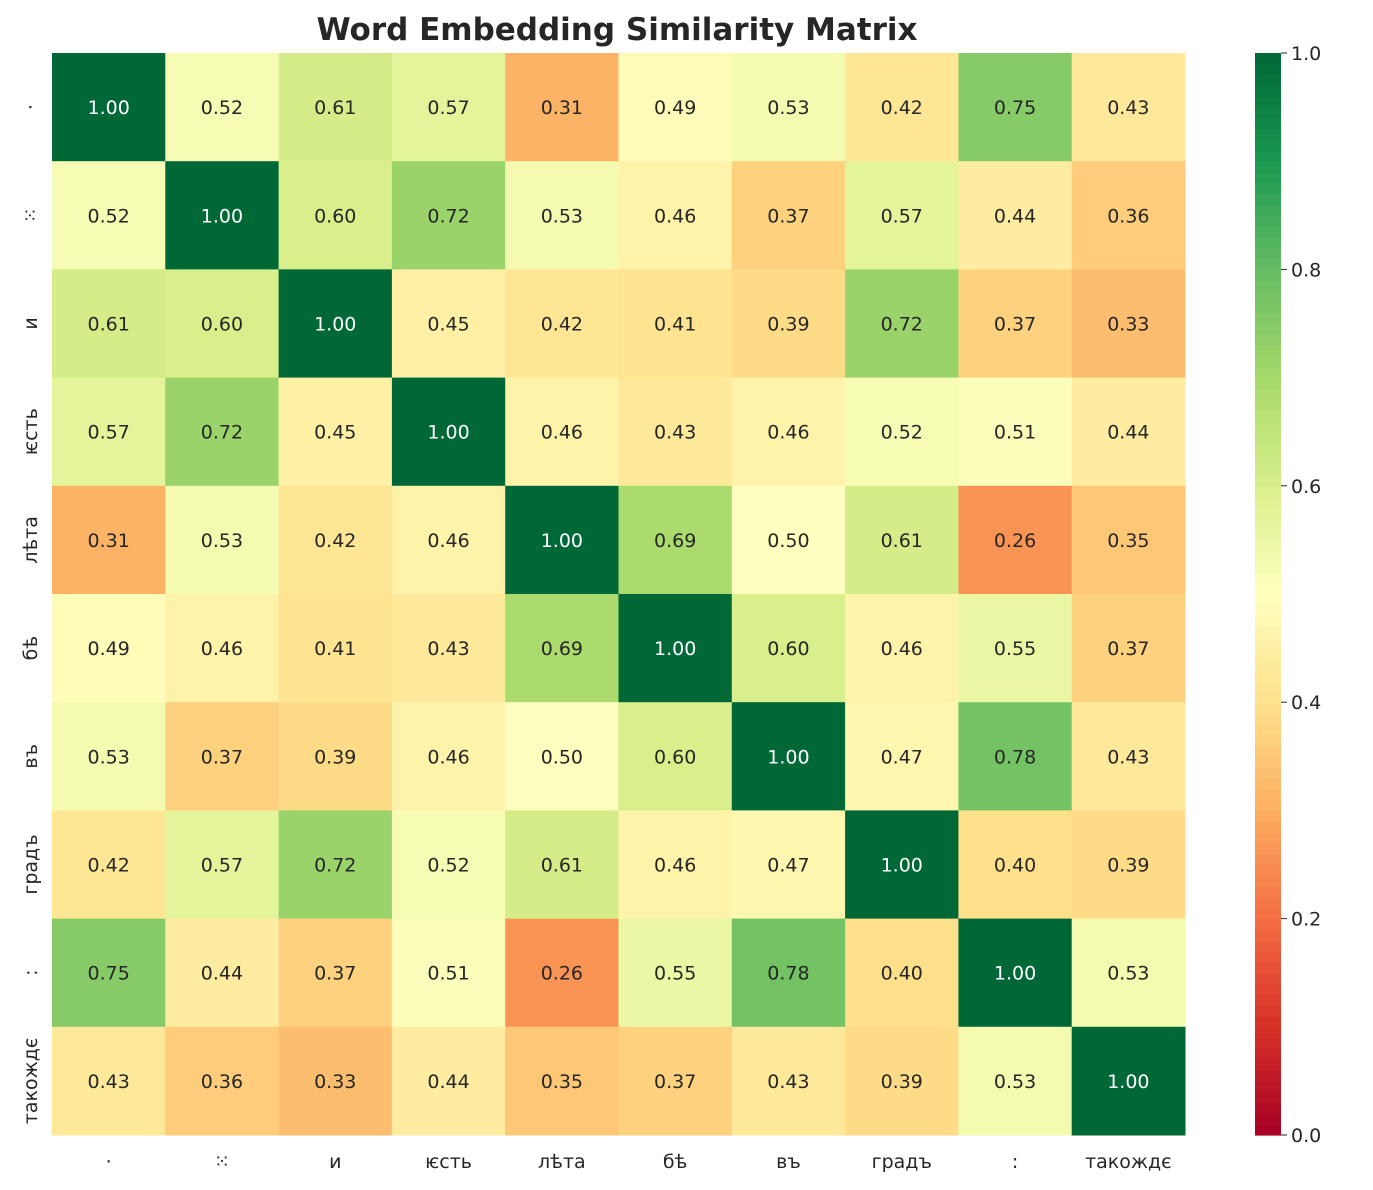 The image size is (1373, 1190). What do you see at coordinates (562, 1162) in the screenshot?
I see `x-tick-label: лѣта` at bounding box center [562, 1162].